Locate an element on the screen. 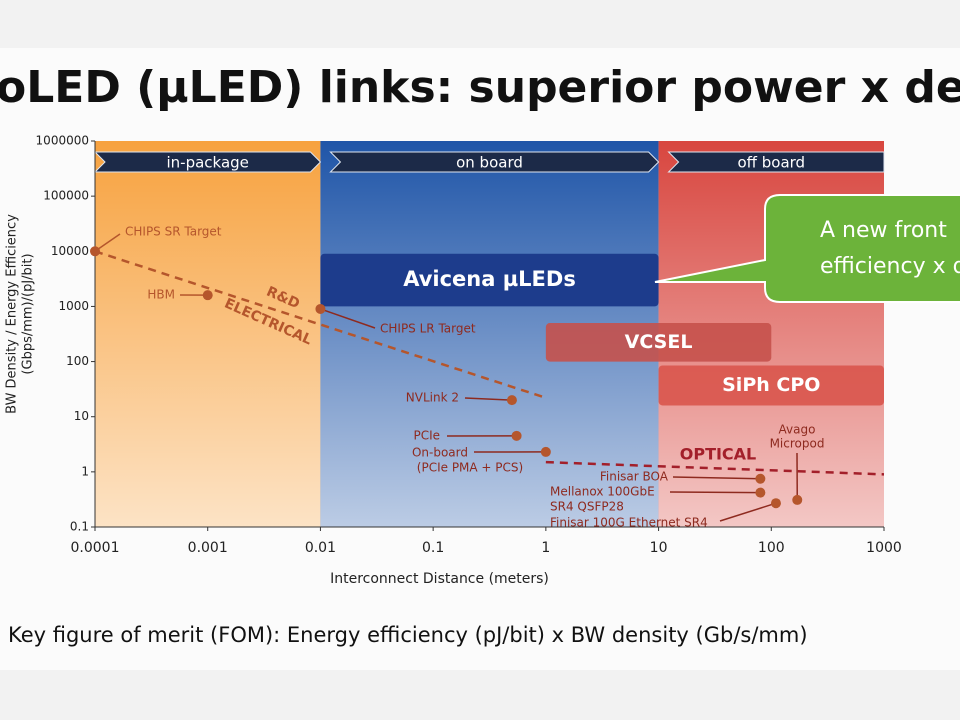  callout-text: efficiency x d is located at coordinates (890, 266).